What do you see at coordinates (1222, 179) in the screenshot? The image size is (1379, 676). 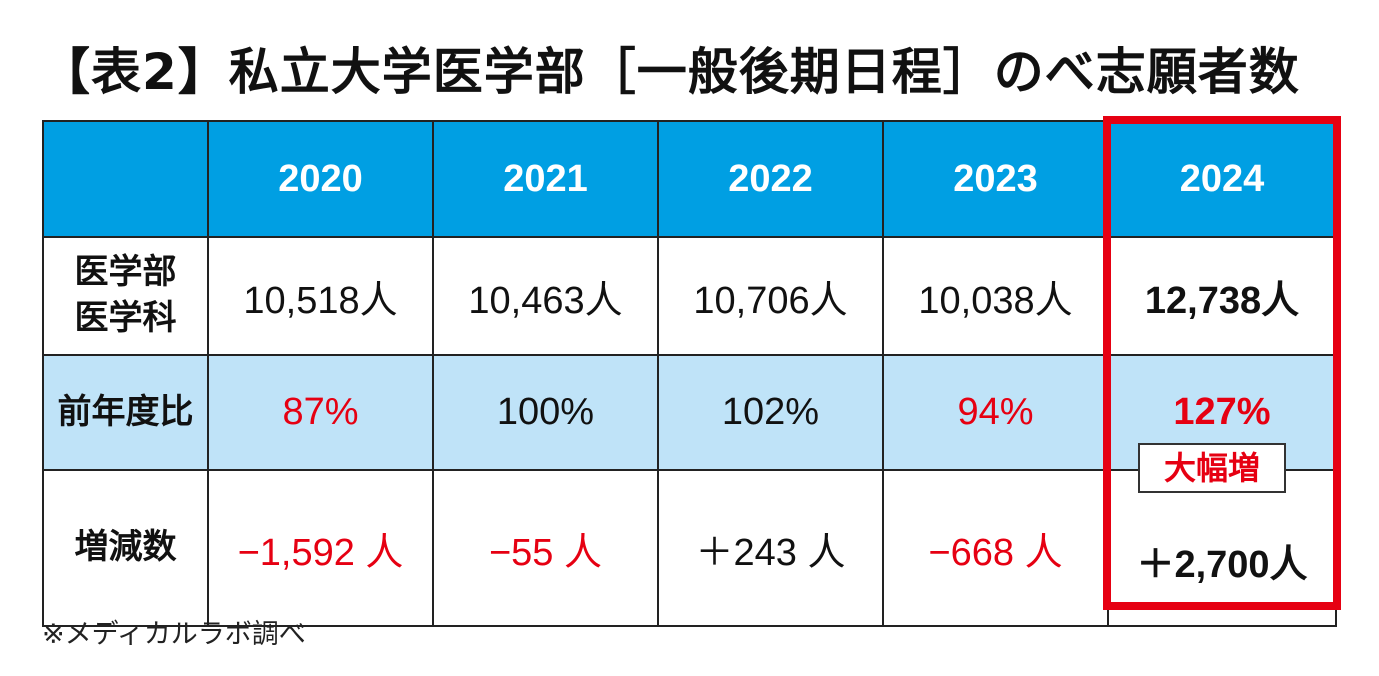 I see `header-year-2024: 2024` at bounding box center [1222, 179].